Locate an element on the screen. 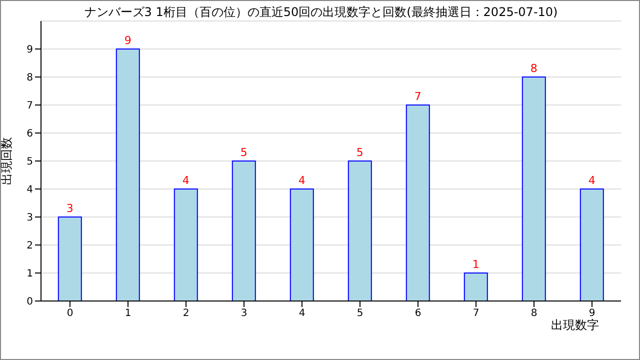 The height and width of the screenshot is (360, 640). data-label: 8 is located at coordinates (534, 68).